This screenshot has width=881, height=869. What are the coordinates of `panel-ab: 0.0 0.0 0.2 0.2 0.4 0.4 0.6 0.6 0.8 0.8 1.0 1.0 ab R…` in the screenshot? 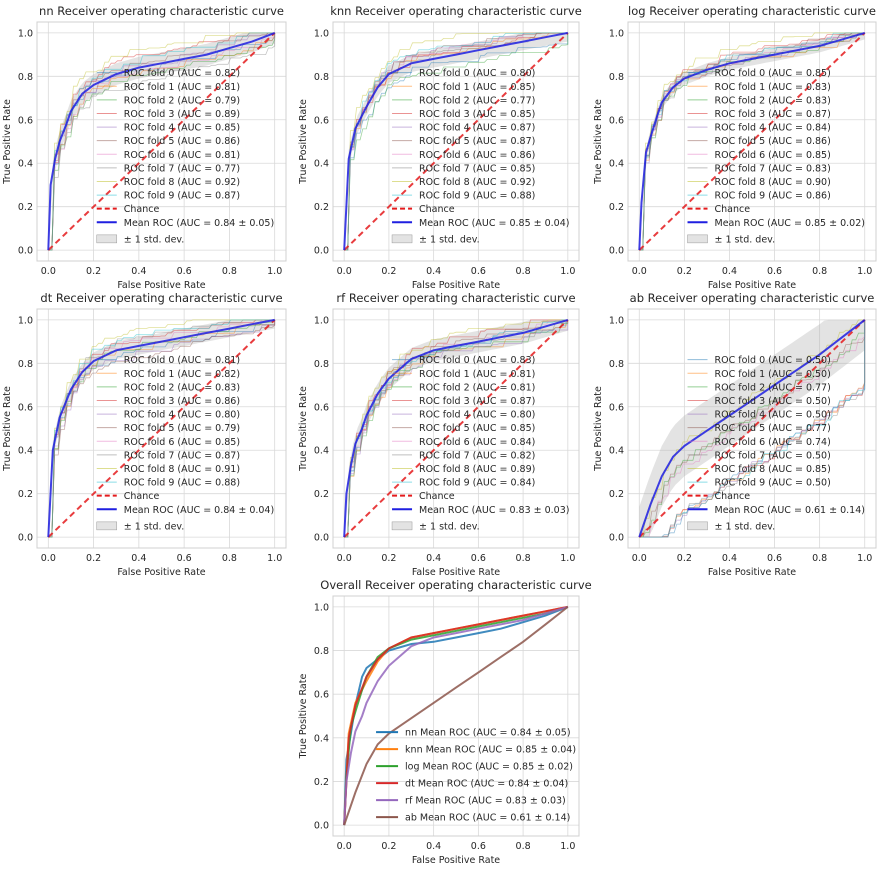 It's located at (735, 434).